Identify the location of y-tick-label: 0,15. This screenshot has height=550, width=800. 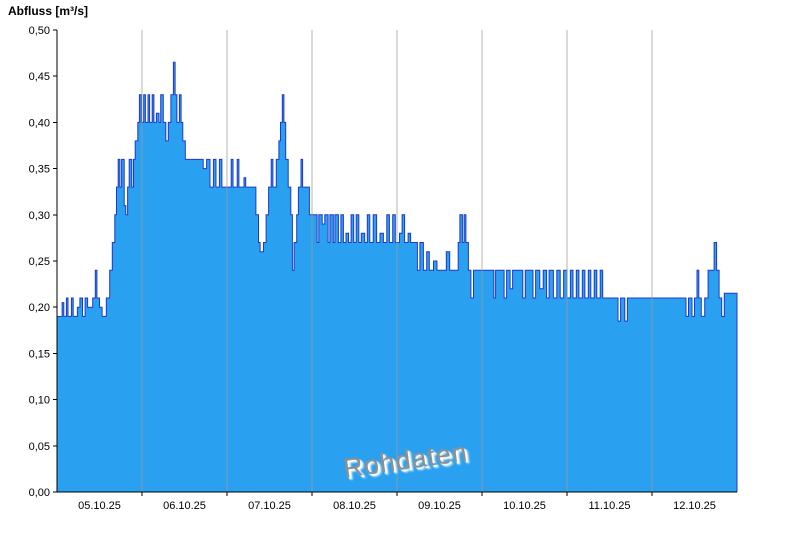
(39, 354).